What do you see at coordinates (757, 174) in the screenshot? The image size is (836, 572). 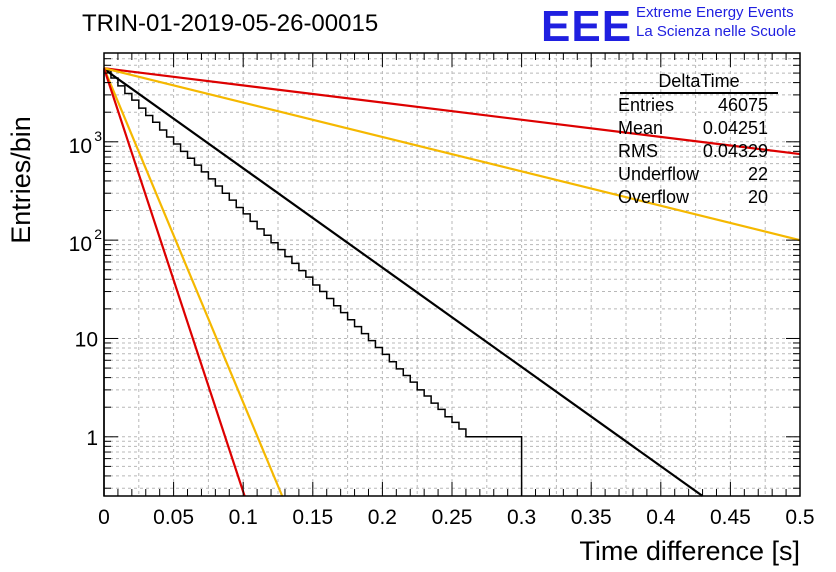 I see `stats-value: 22` at bounding box center [757, 174].